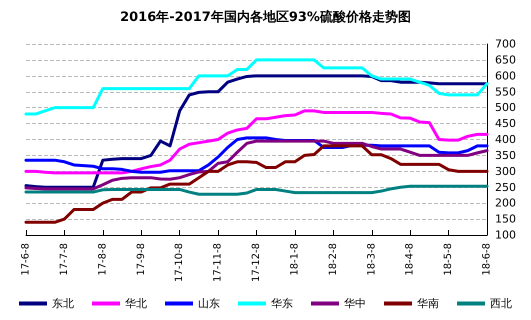 The height and width of the screenshot is (320, 531). What do you see at coordinates (102, 259) in the screenshot?
I see `x-tick-label: 17-8-8` at bounding box center [102, 259].